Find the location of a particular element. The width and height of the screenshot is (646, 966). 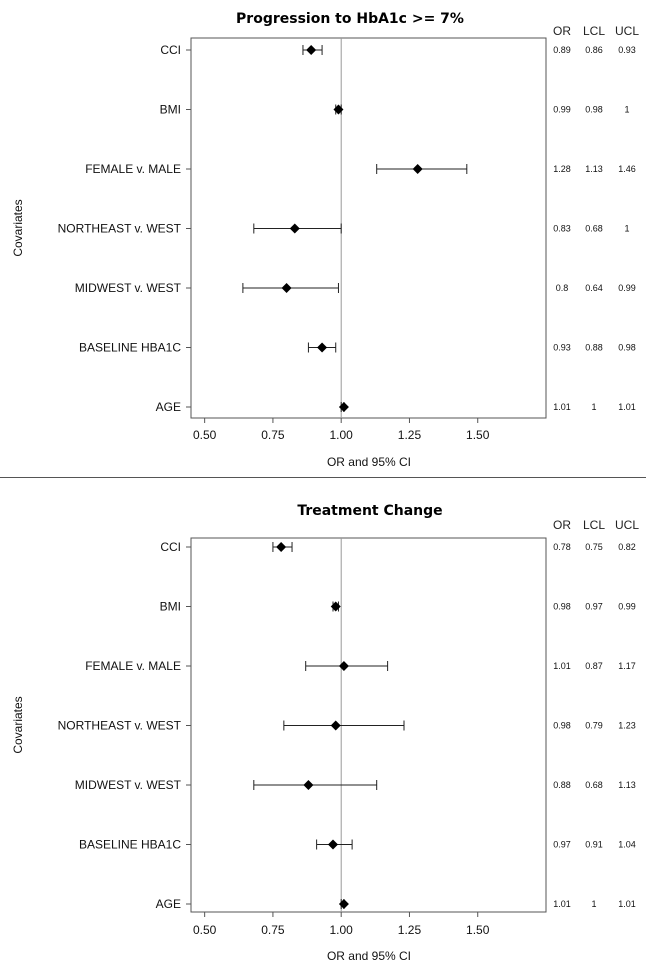

ucl-value: 1.13 is located at coordinates (627, 785).